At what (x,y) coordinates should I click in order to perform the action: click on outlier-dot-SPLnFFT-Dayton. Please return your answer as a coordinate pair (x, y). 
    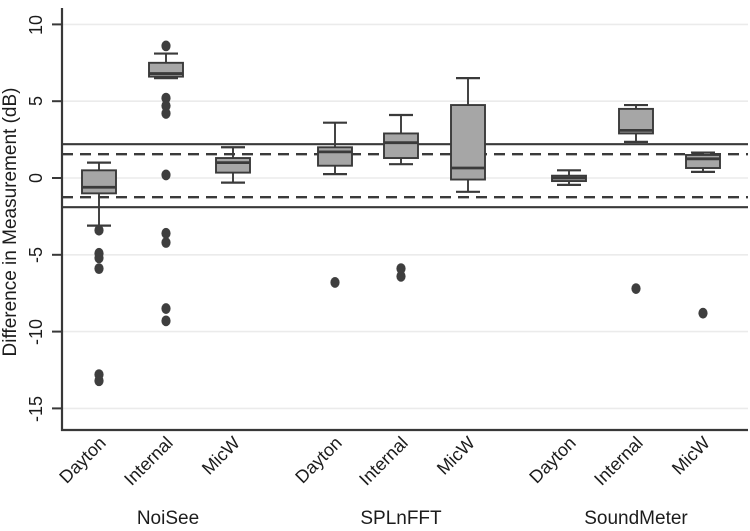
    Looking at the image, I should click on (335, 282).